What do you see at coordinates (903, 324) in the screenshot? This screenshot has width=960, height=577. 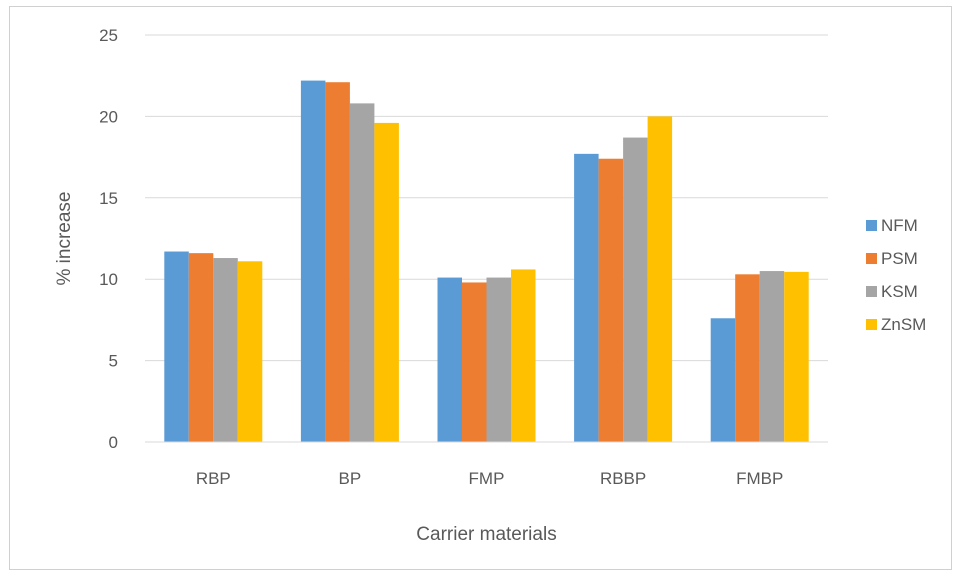 I see `legend-label-znsm: ZnSM` at bounding box center [903, 324].